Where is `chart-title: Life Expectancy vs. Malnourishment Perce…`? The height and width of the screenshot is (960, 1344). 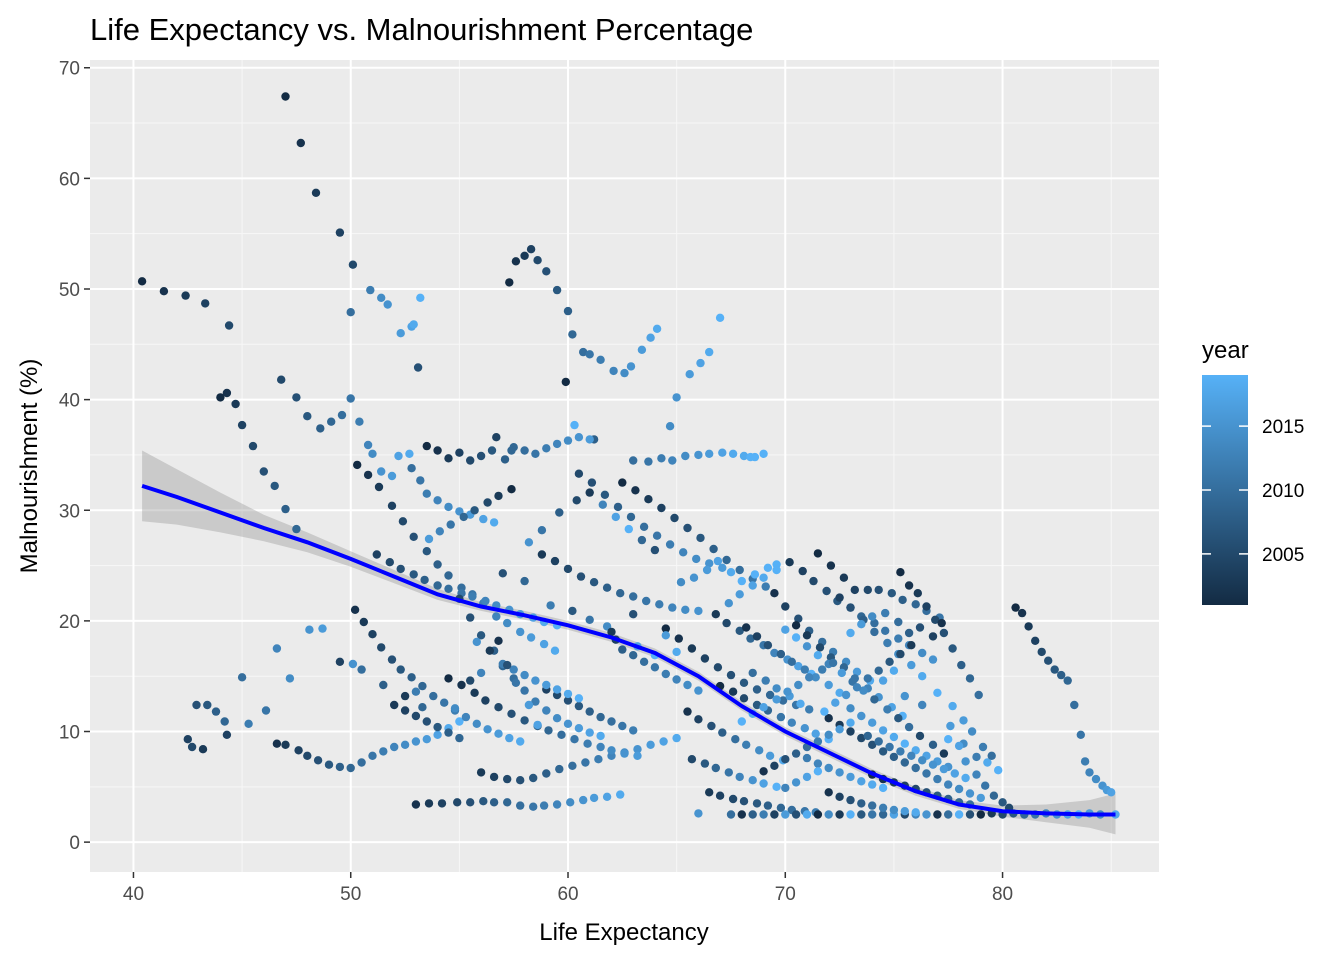
chart-title: Life Expectancy vs. Malnourishment Perce… is located at coordinates (421, 29).